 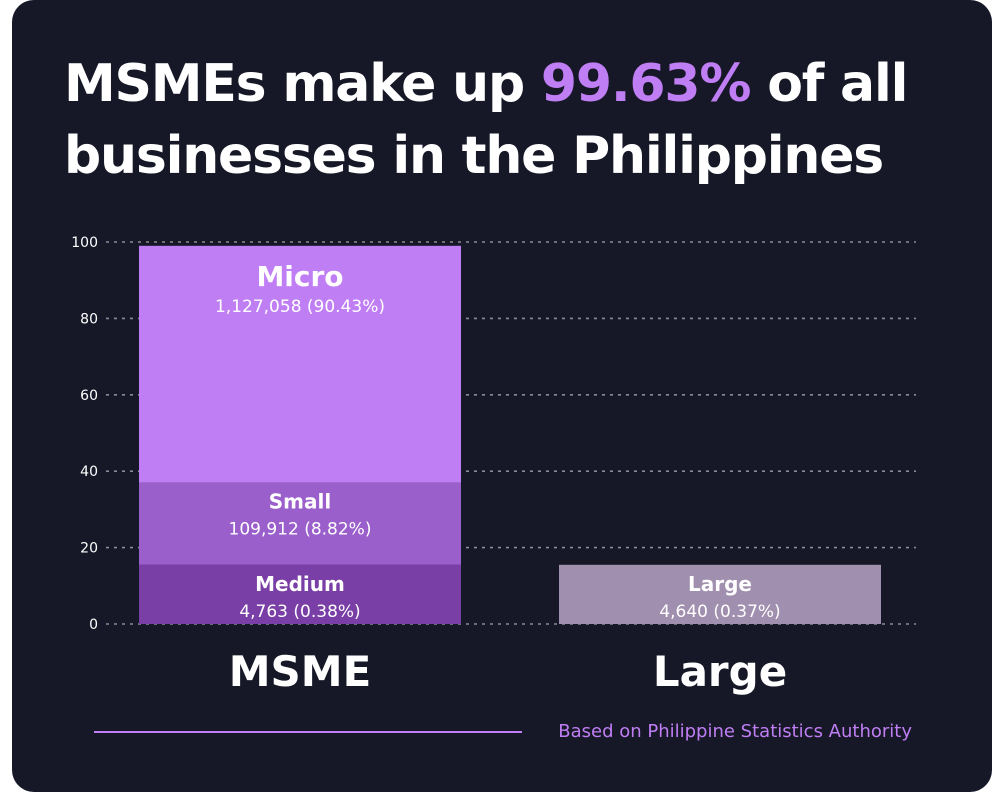 What do you see at coordinates (89, 396) in the screenshot?
I see `y-tick-label-60: 60` at bounding box center [89, 396].